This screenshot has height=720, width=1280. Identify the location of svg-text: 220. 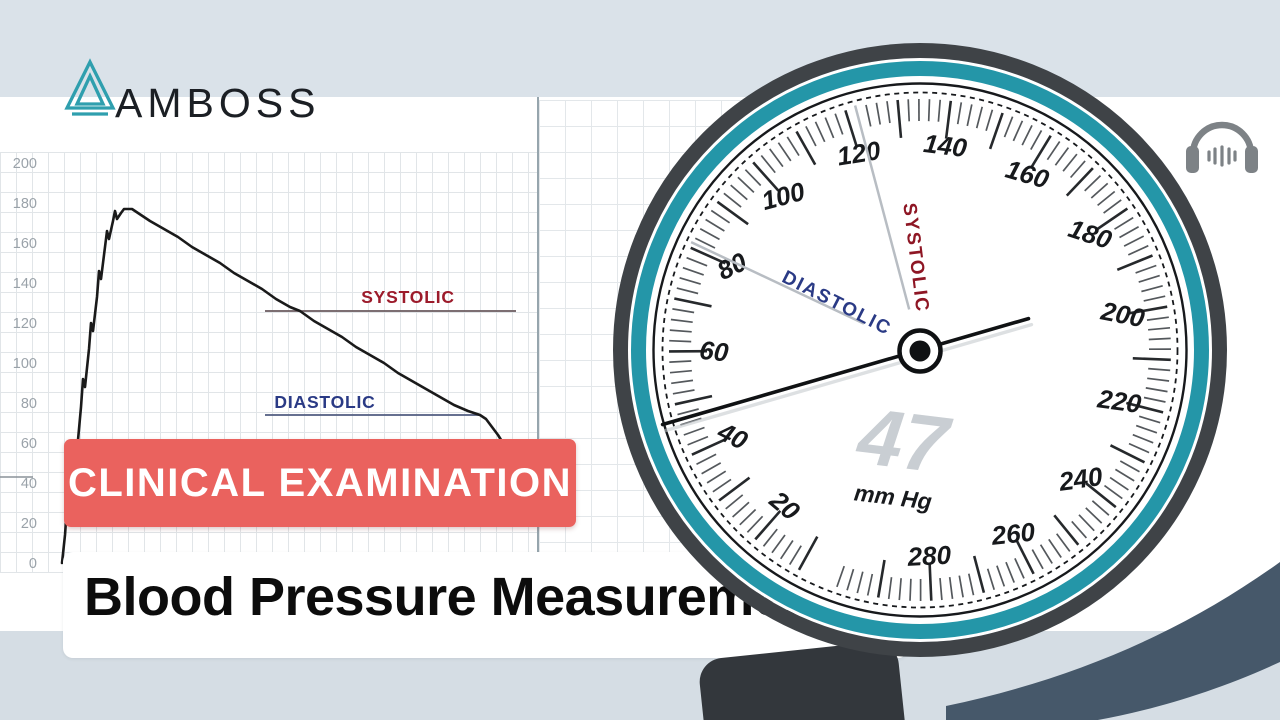
(1119, 401).